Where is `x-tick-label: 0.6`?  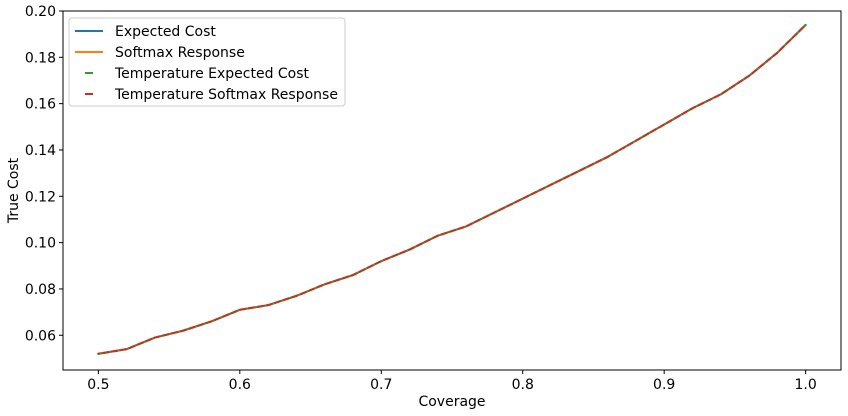 x-tick-label: 0.6 is located at coordinates (240, 385).